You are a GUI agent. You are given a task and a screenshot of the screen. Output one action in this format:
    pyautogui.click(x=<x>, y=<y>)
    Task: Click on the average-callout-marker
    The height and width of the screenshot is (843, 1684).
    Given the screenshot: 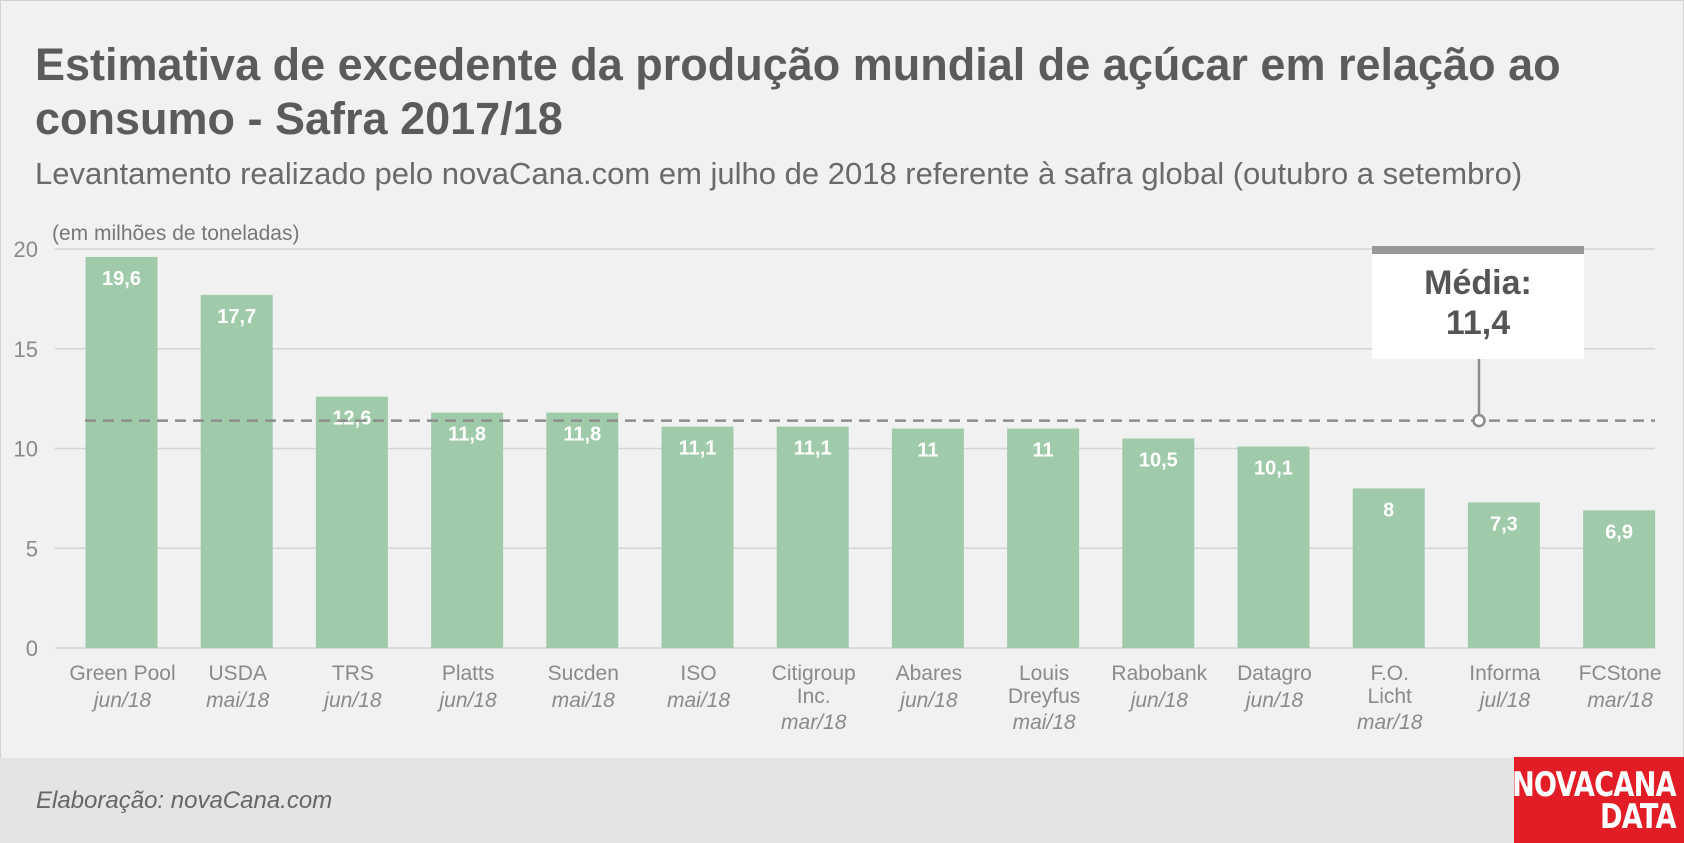 What is the action you would take?
    pyautogui.click(x=1479, y=420)
    